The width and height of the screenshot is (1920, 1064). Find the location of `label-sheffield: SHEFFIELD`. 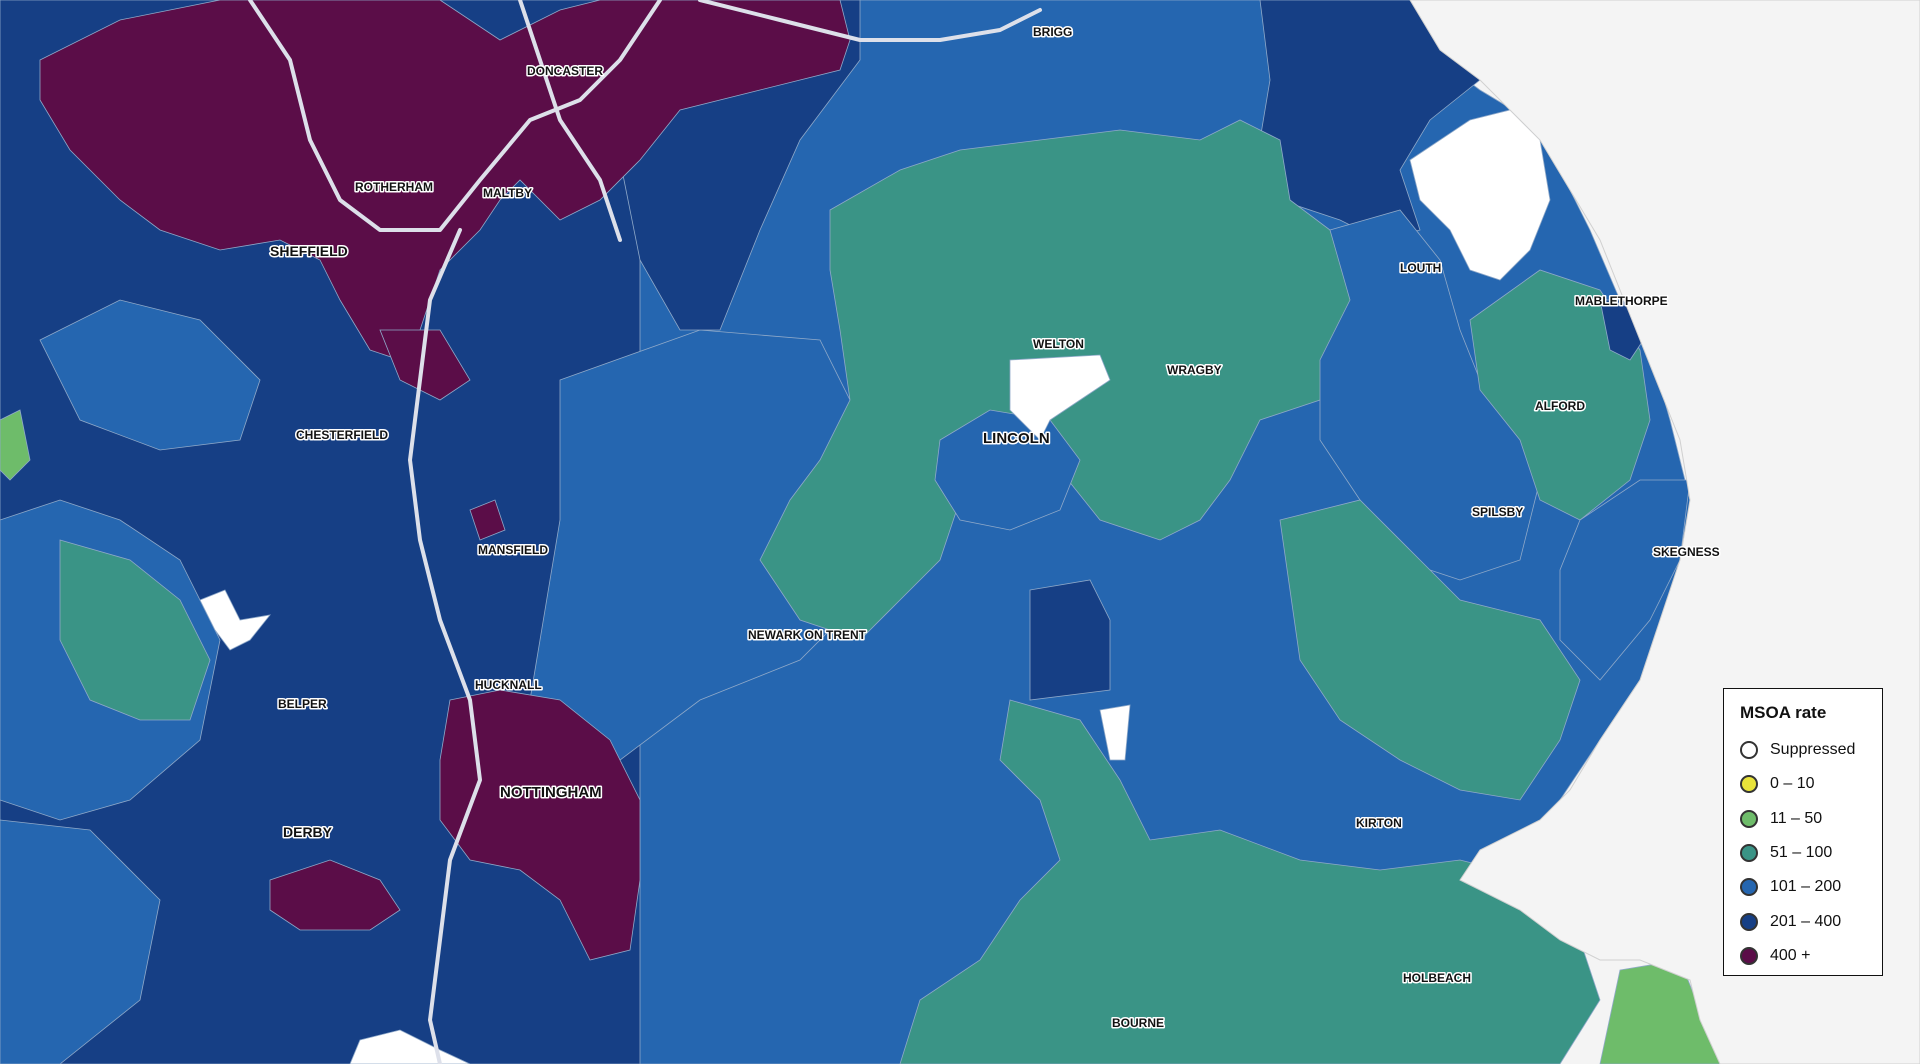

label-sheffield: SHEFFIELD is located at coordinates (309, 251).